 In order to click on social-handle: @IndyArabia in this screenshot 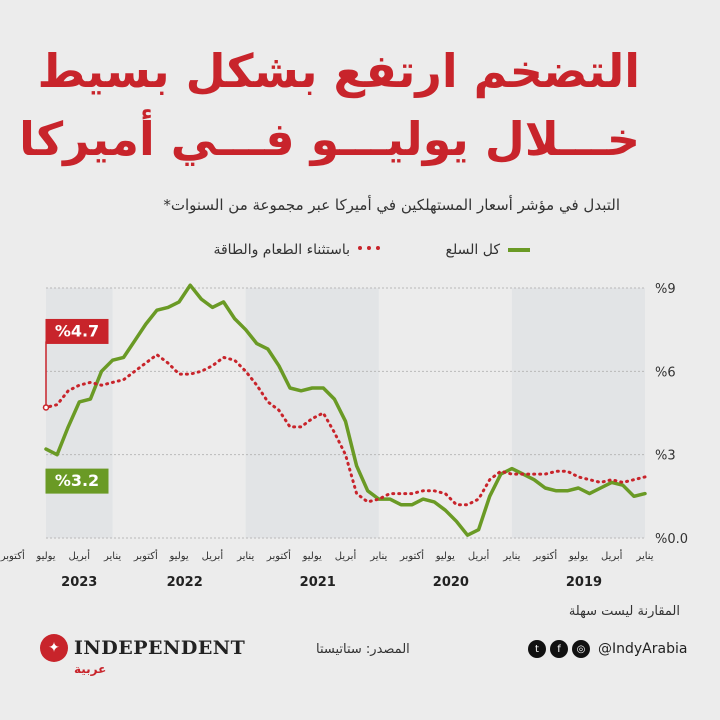, I will do `click(643, 649)`.